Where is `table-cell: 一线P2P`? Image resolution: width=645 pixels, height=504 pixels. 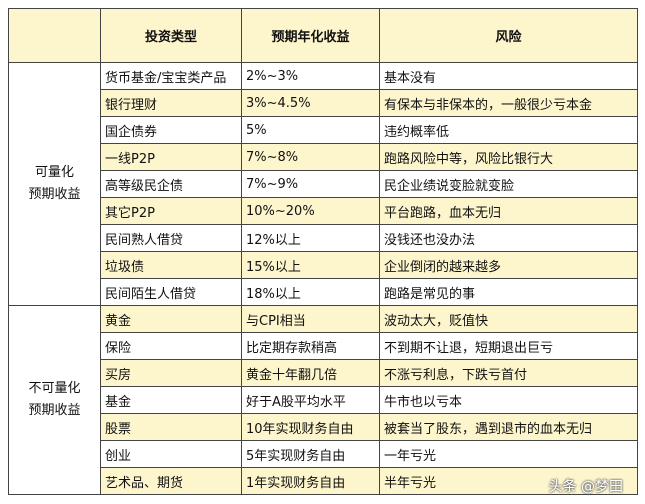
table-cell: 一线P2P is located at coordinates (171, 157).